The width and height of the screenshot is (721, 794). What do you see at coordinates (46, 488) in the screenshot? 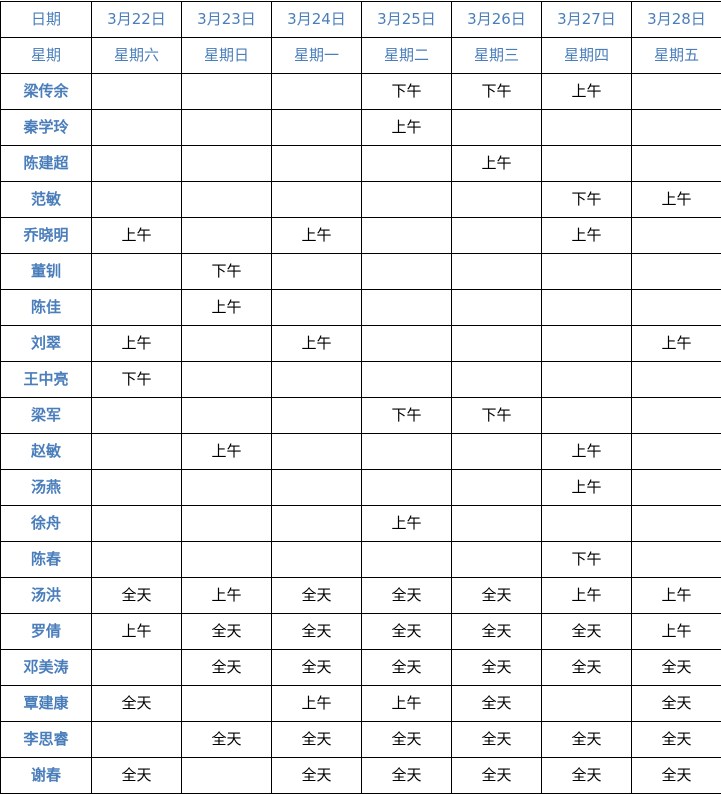
I see `person-name-cell: 汤燕` at bounding box center [46, 488].